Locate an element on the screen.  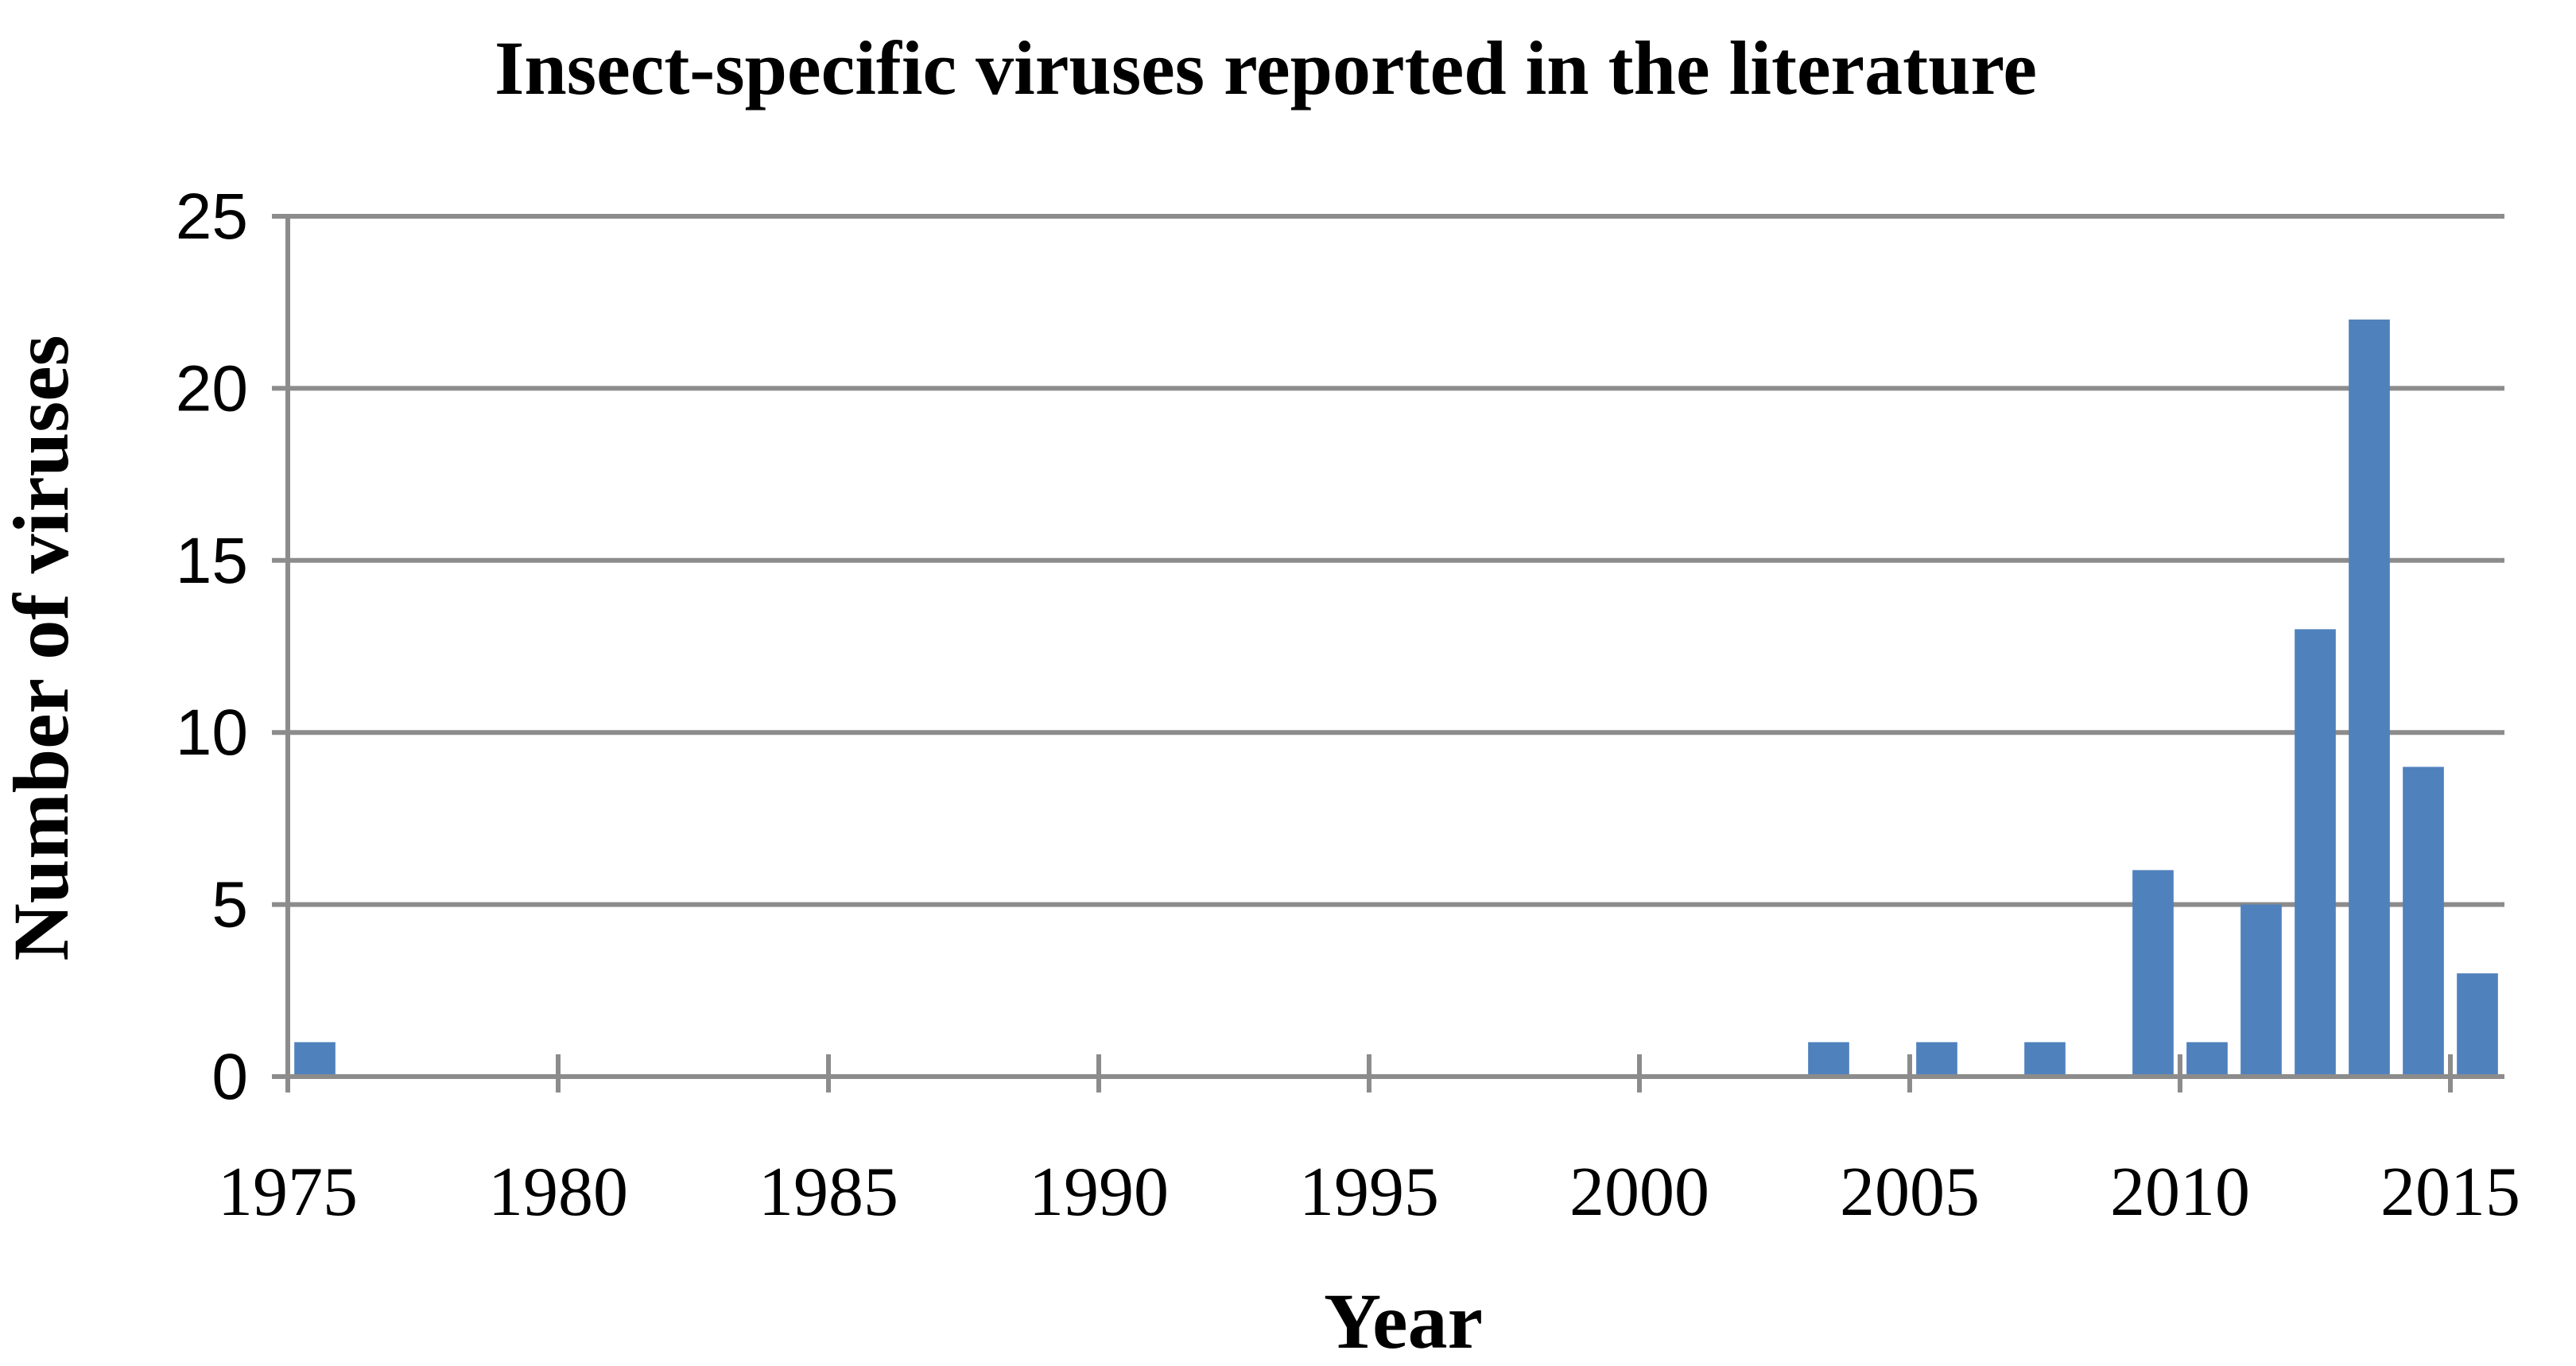
x-tick-label-1995: 1995 is located at coordinates (1369, 1192).